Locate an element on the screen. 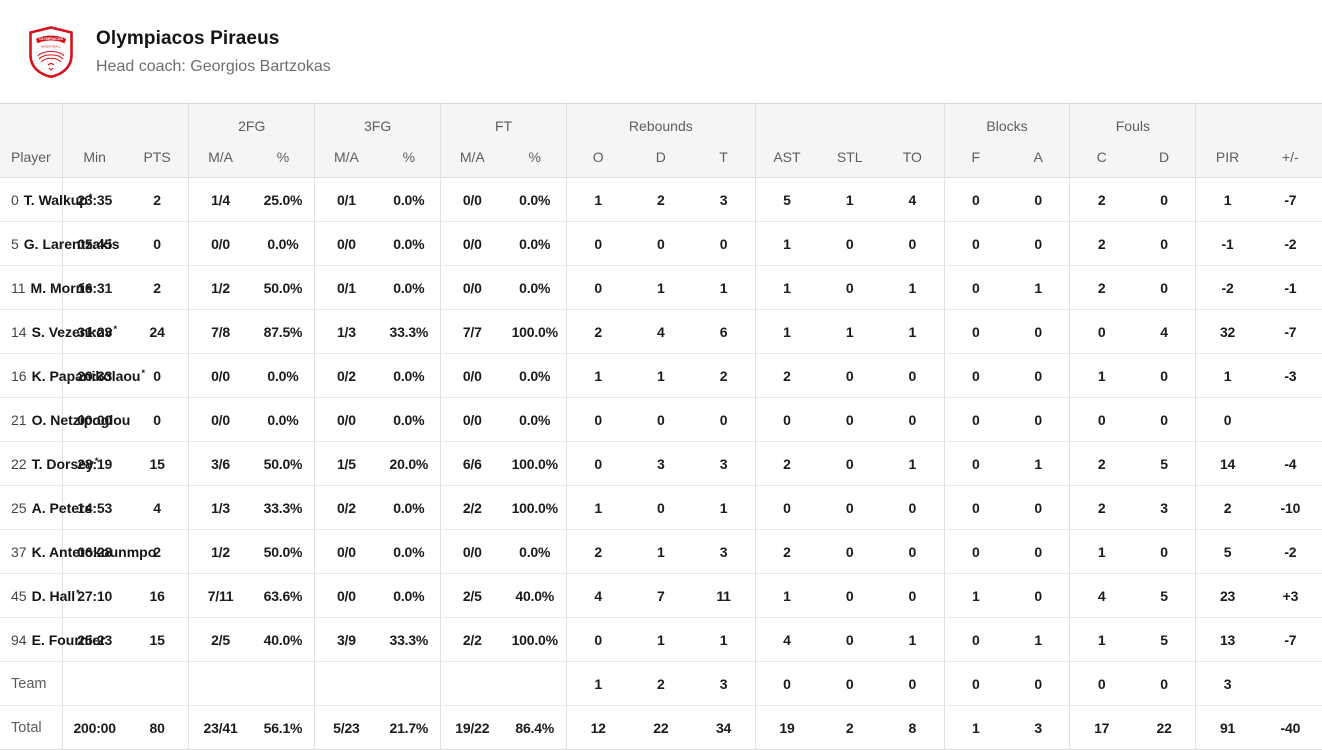 This screenshot has height=750, width=1322. jersey-number: 25 is located at coordinates (19, 507).